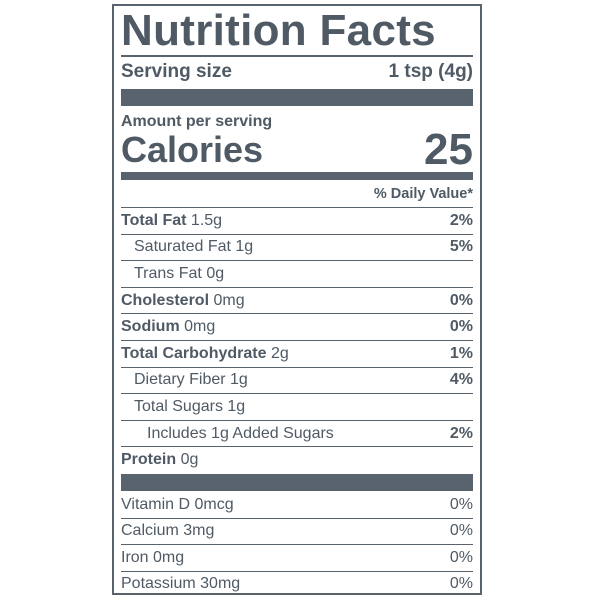 This screenshot has width=600, height=600. I want to click on calories-value: 25, so click(448, 149).